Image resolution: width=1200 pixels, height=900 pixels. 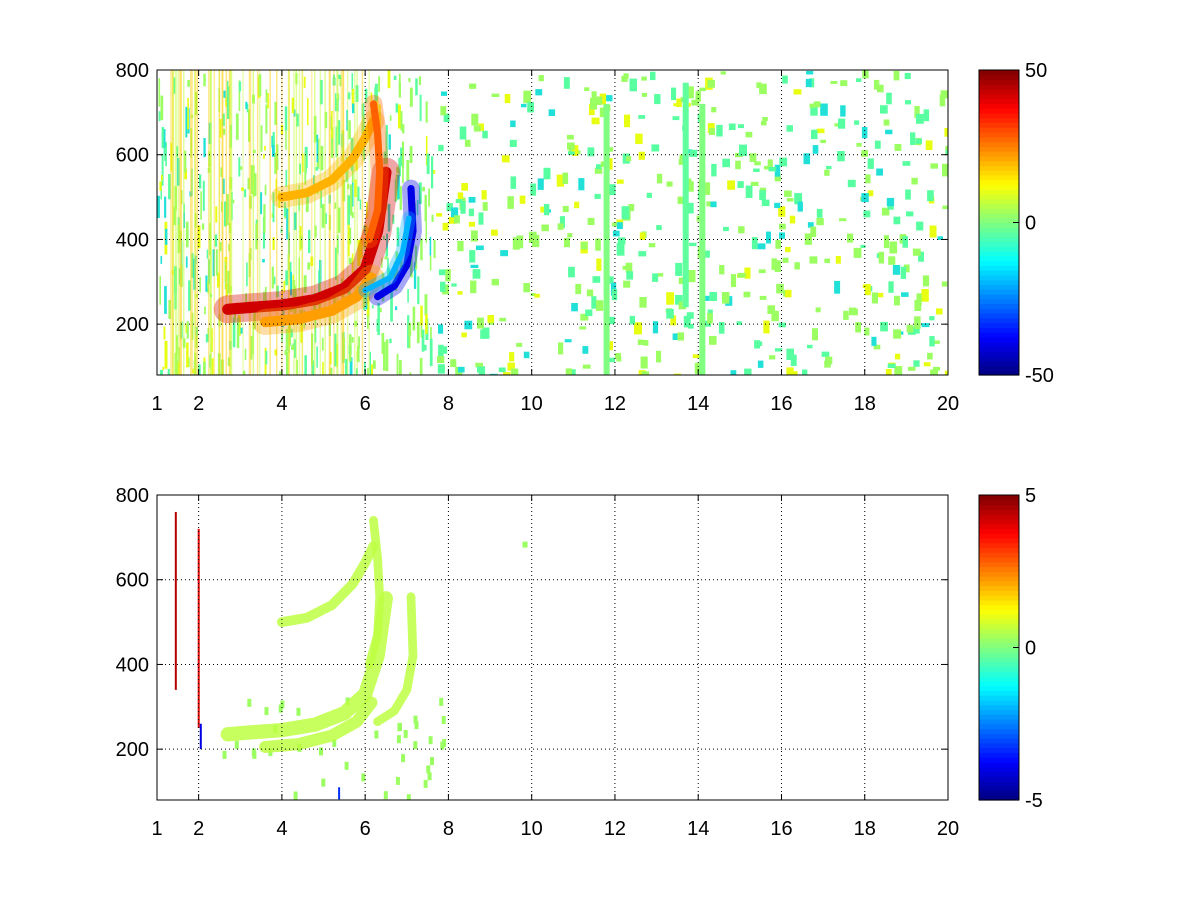 I want to click on x-tick-label: 10, so click(x=532, y=404).